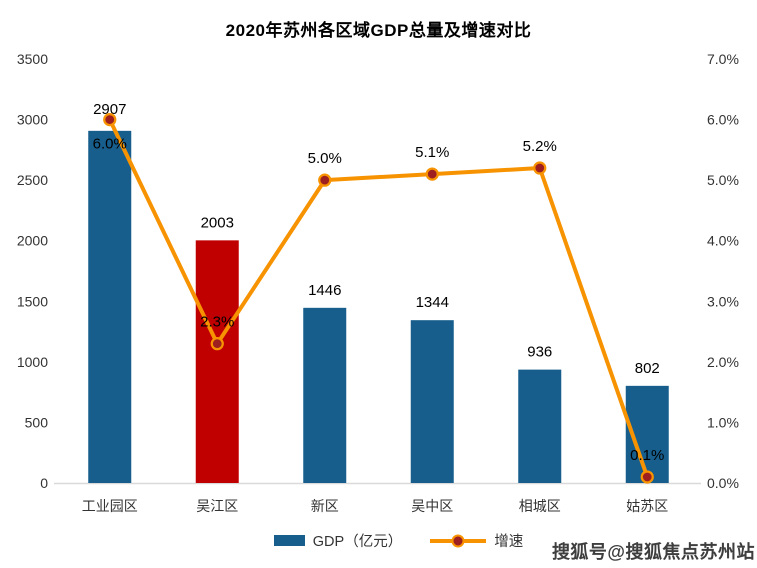 Image resolution: width=757 pixels, height=568 pixels. What do you see at coordinates (723, 483) in the screenshot?
I see `right-axis-tick: 0.0%` at bounding box center [723, 483].